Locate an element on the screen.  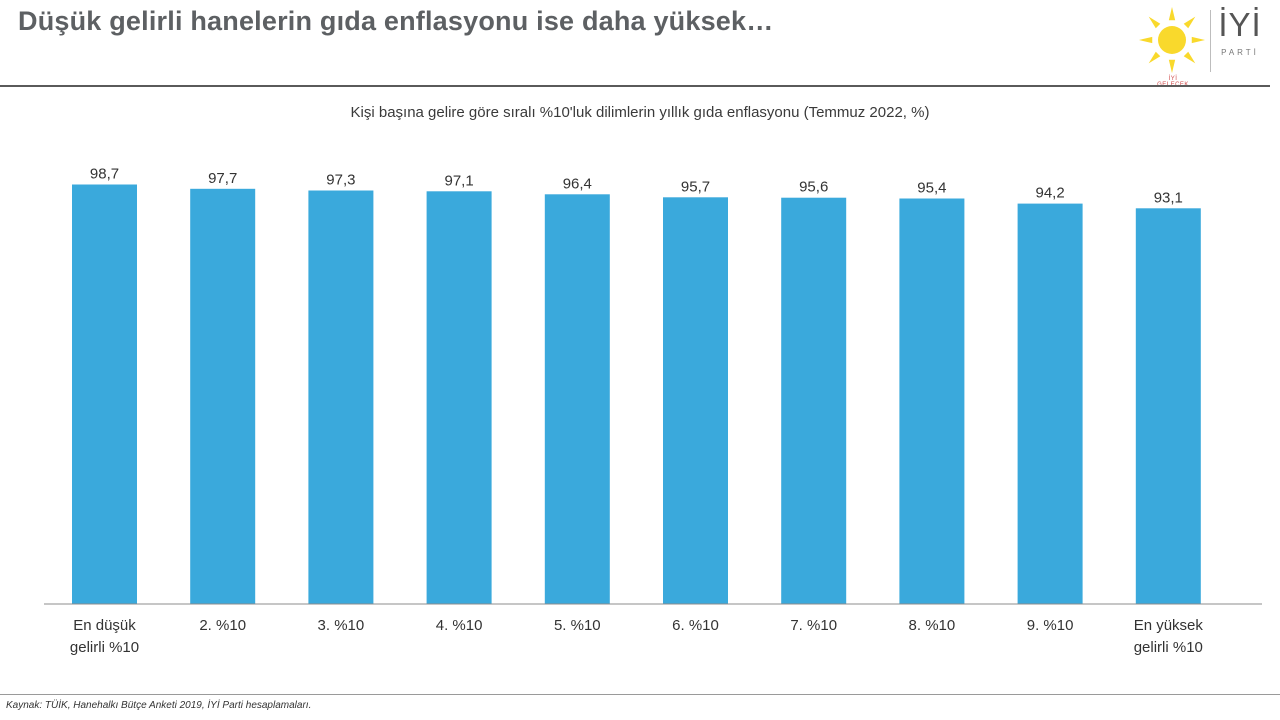
logo-divider is located at coordinates (1210, 41).